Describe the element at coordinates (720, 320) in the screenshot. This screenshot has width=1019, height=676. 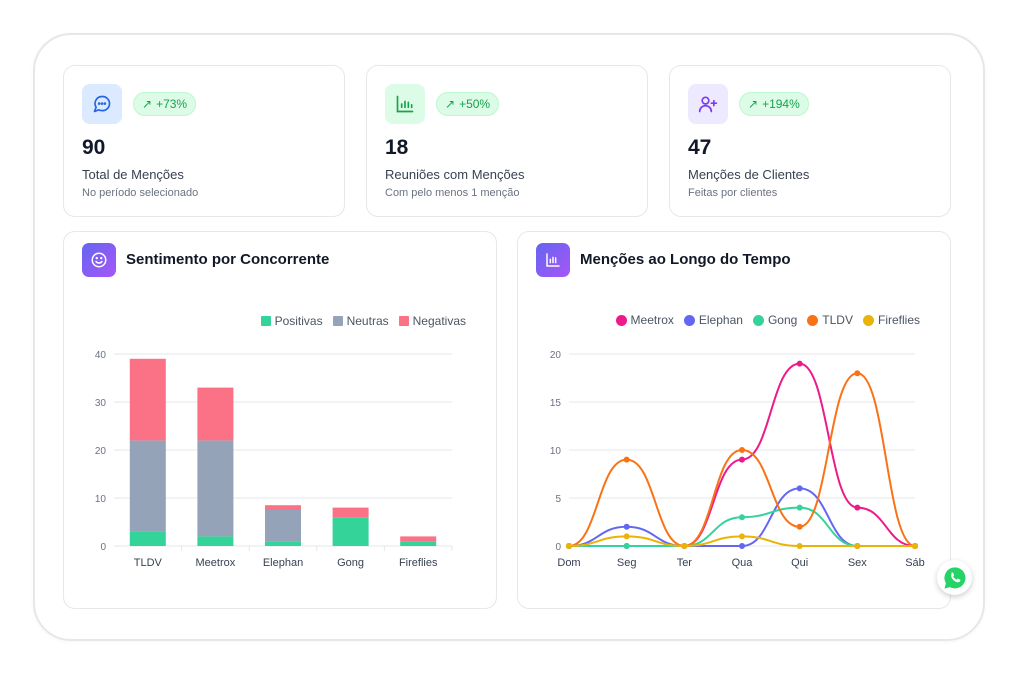
I see `legend-label: Elephan` at that location.